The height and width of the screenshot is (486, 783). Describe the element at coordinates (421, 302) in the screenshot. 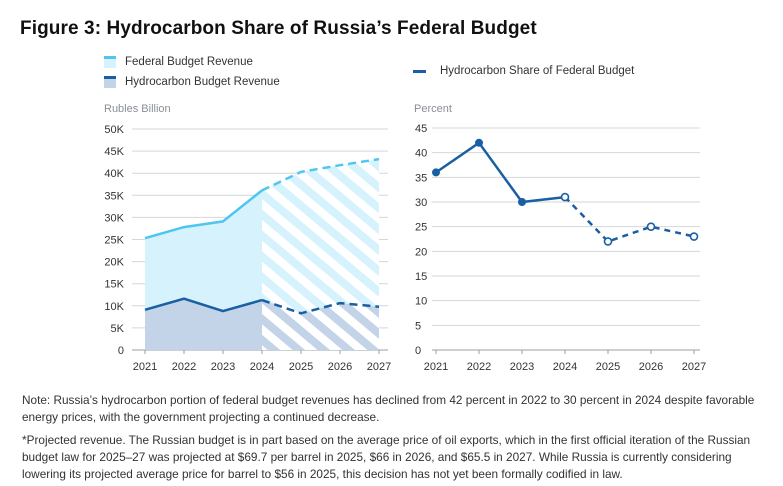

I see `right-y-tick-label: 10` at that location.